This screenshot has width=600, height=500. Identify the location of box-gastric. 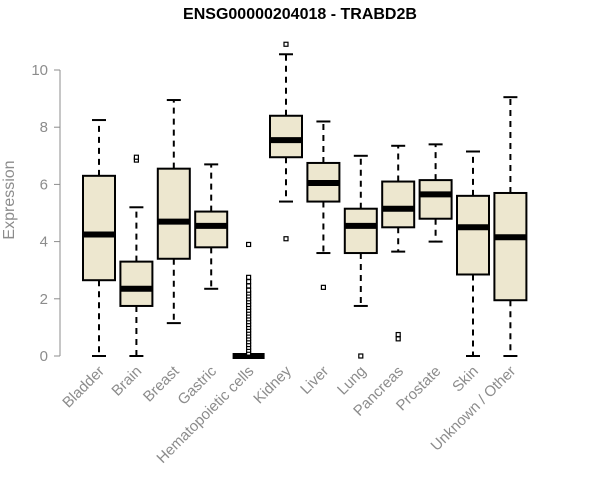
(211, 226).